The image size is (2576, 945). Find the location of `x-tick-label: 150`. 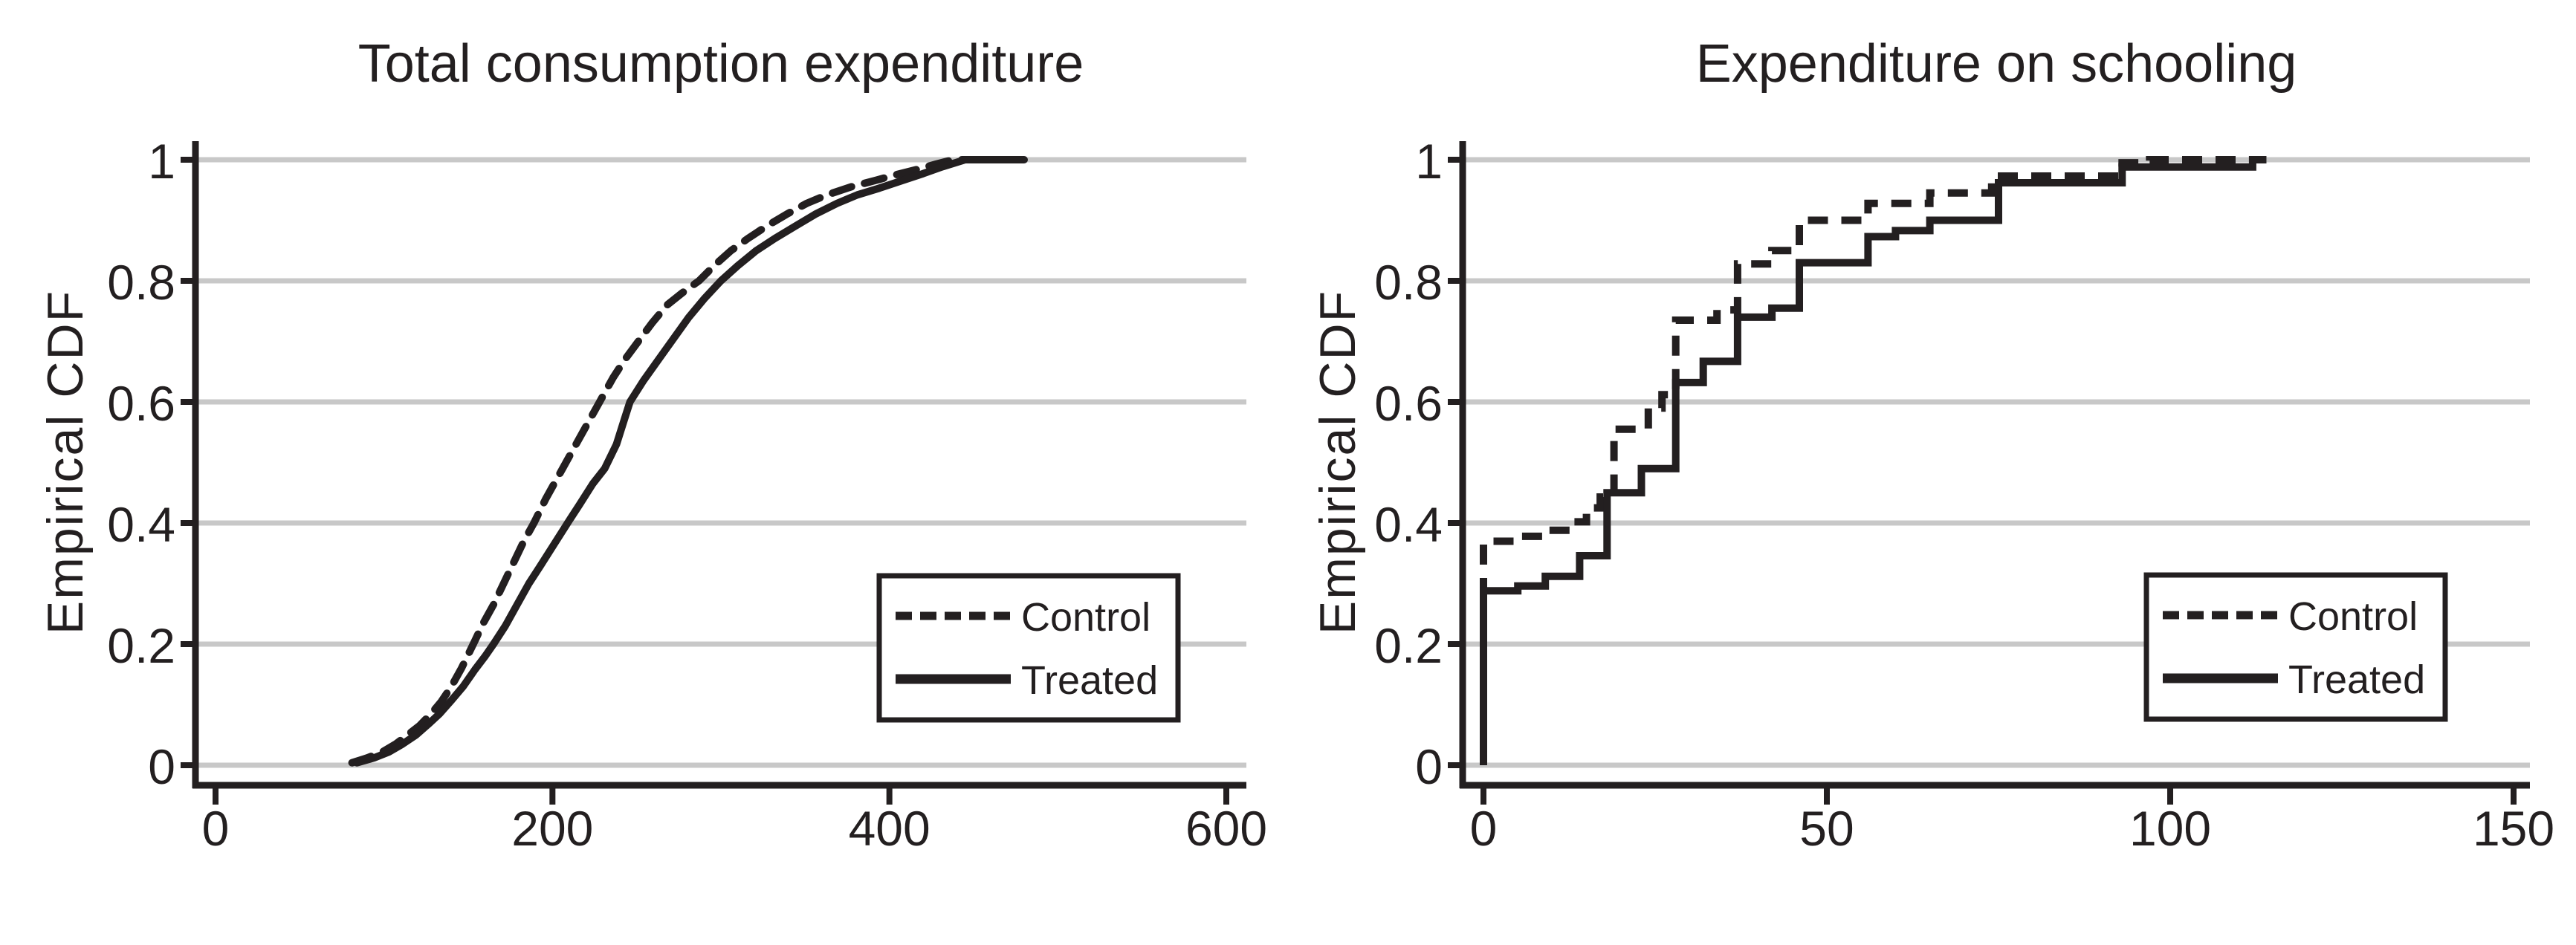

x-tick-label: 150 is located at coordinates (2513, 828).